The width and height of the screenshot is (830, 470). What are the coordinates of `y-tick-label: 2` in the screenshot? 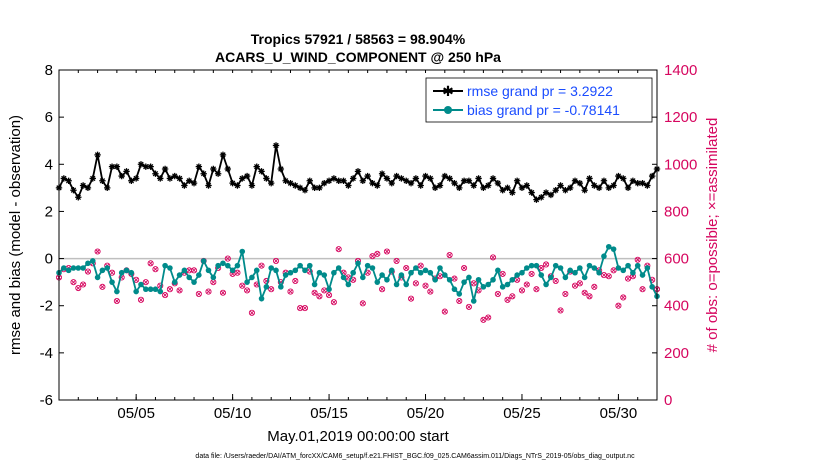 It's located at (49, 211).